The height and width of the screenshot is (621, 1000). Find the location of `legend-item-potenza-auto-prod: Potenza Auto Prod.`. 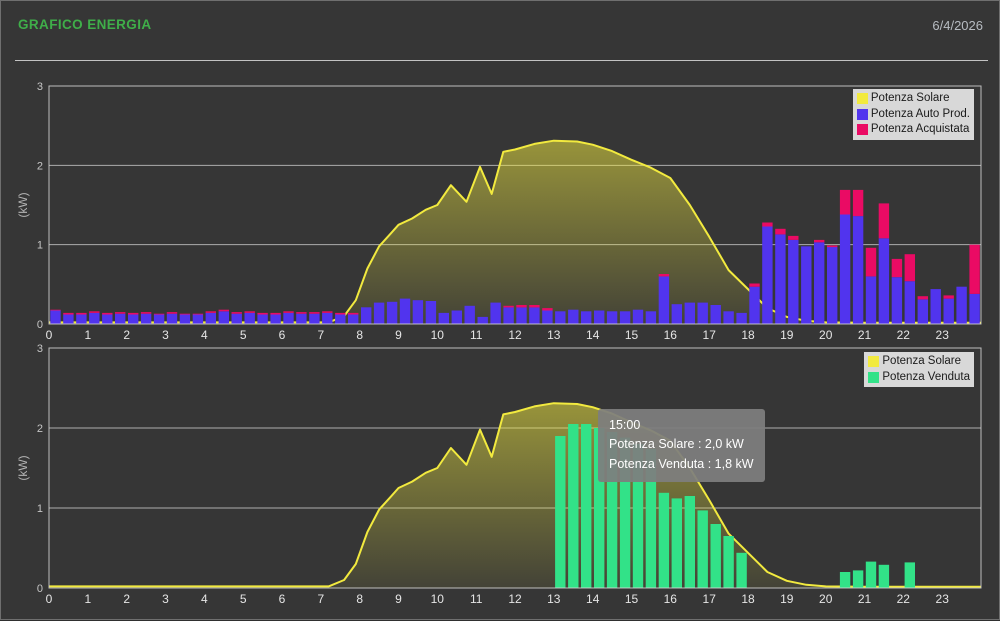

legend-item-potenza-auto-prod: Potenza Auto Prod. is located at coordinates (913, 115).